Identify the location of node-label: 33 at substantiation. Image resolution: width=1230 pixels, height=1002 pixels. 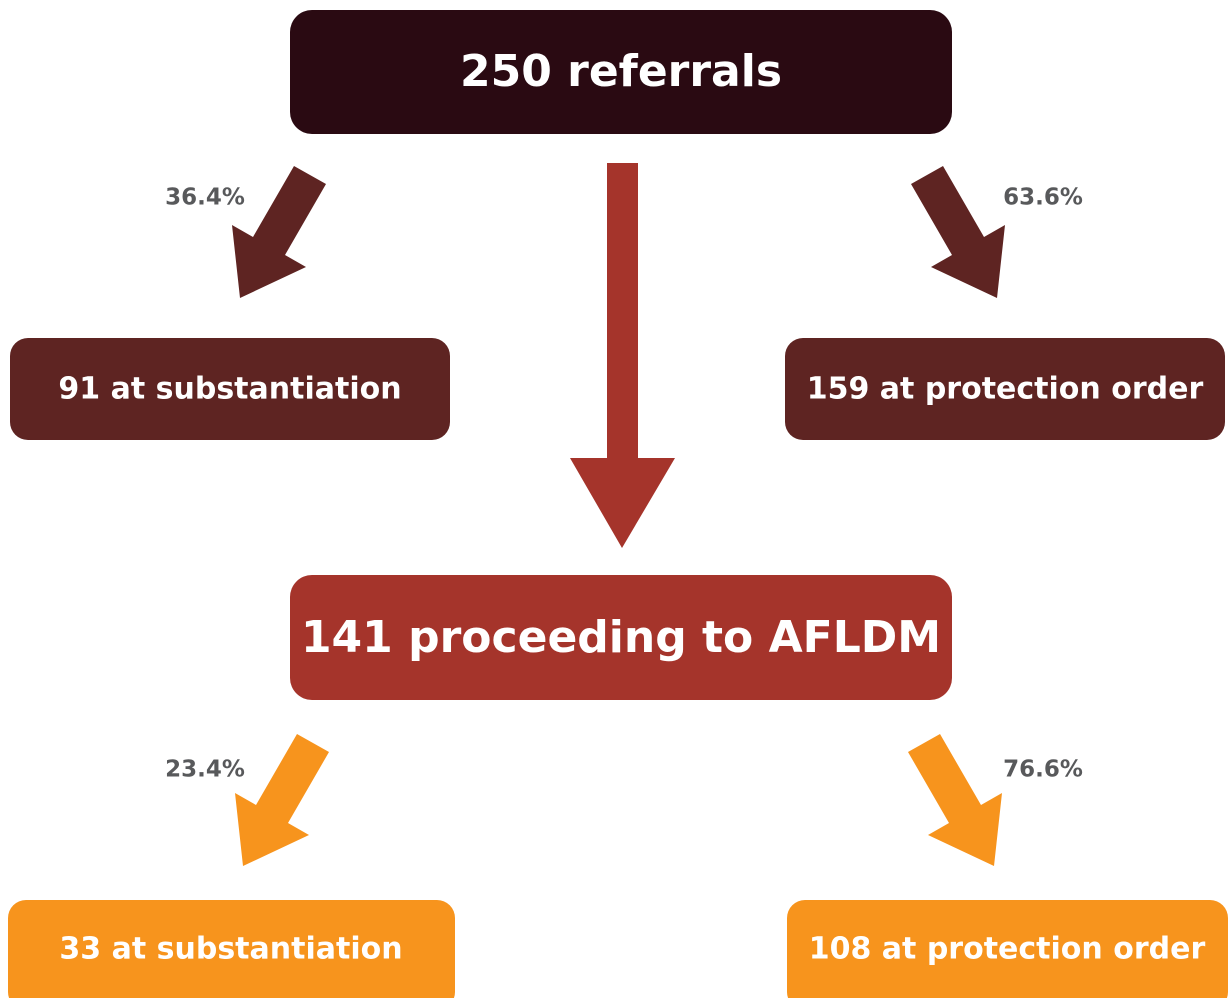
(230, 949).